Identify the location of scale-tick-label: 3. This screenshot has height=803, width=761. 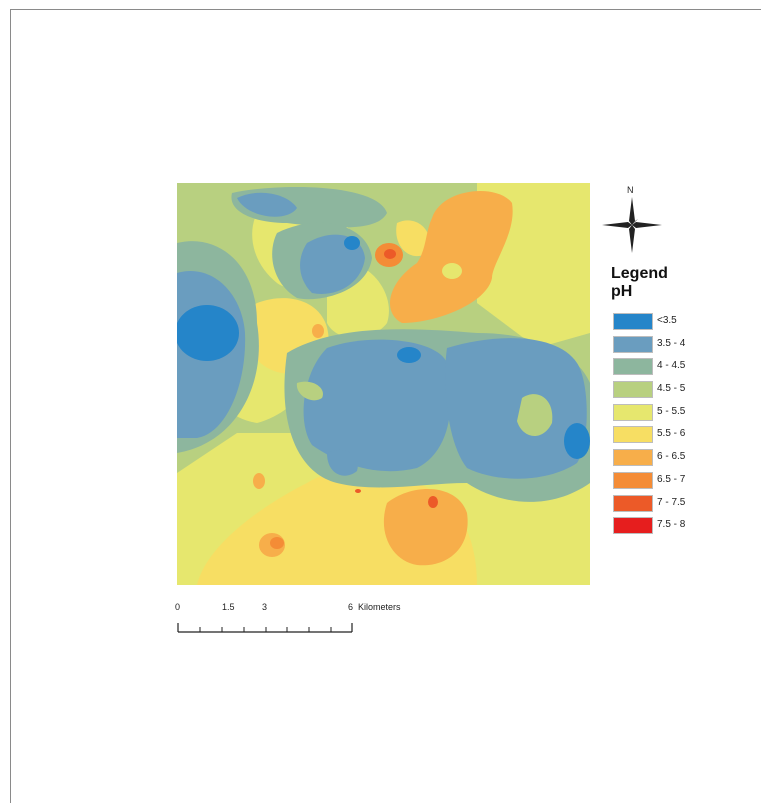
(265, 607).